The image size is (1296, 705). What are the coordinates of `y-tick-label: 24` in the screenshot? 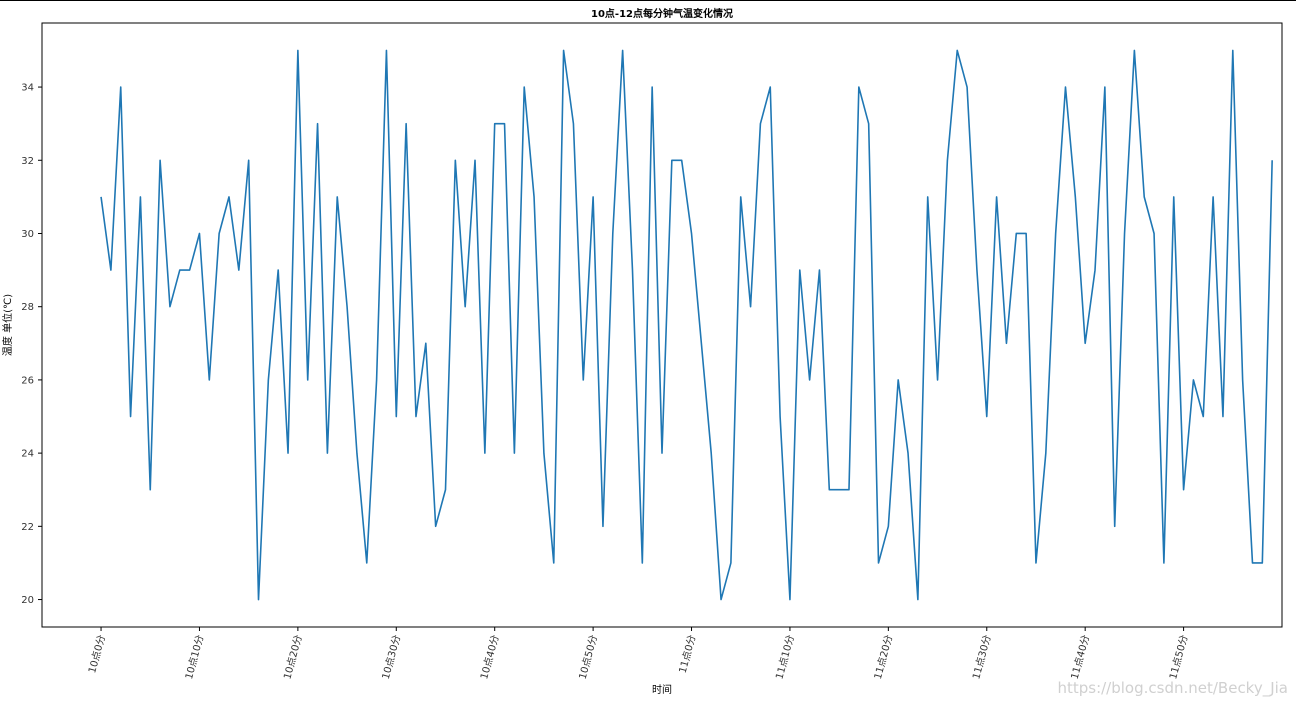 It's located at (27, 454).